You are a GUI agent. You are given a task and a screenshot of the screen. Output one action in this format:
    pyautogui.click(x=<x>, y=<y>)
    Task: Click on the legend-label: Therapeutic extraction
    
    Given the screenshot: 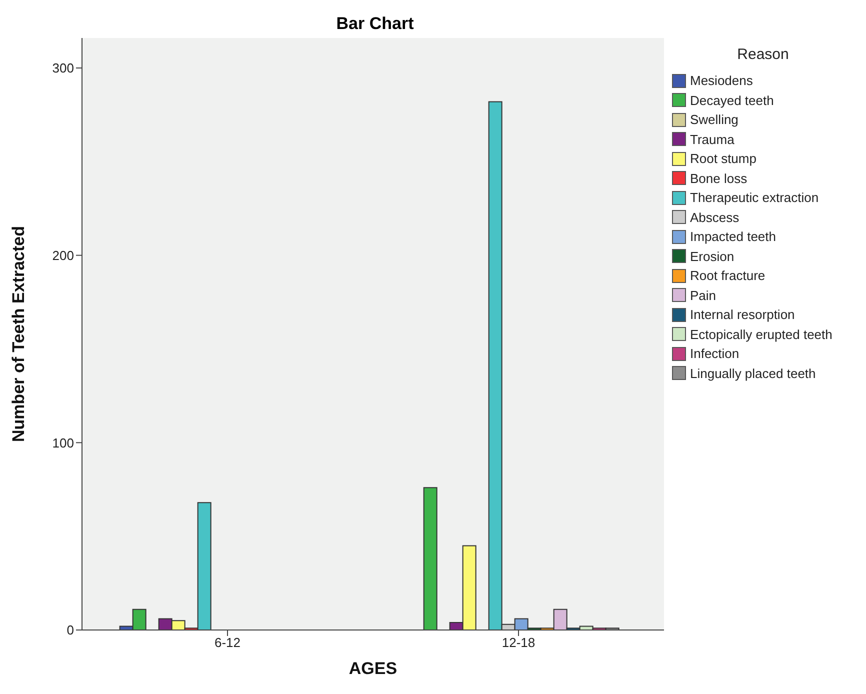 What is the action you would take?
    pyautogui.click(x=754, y=198)
    